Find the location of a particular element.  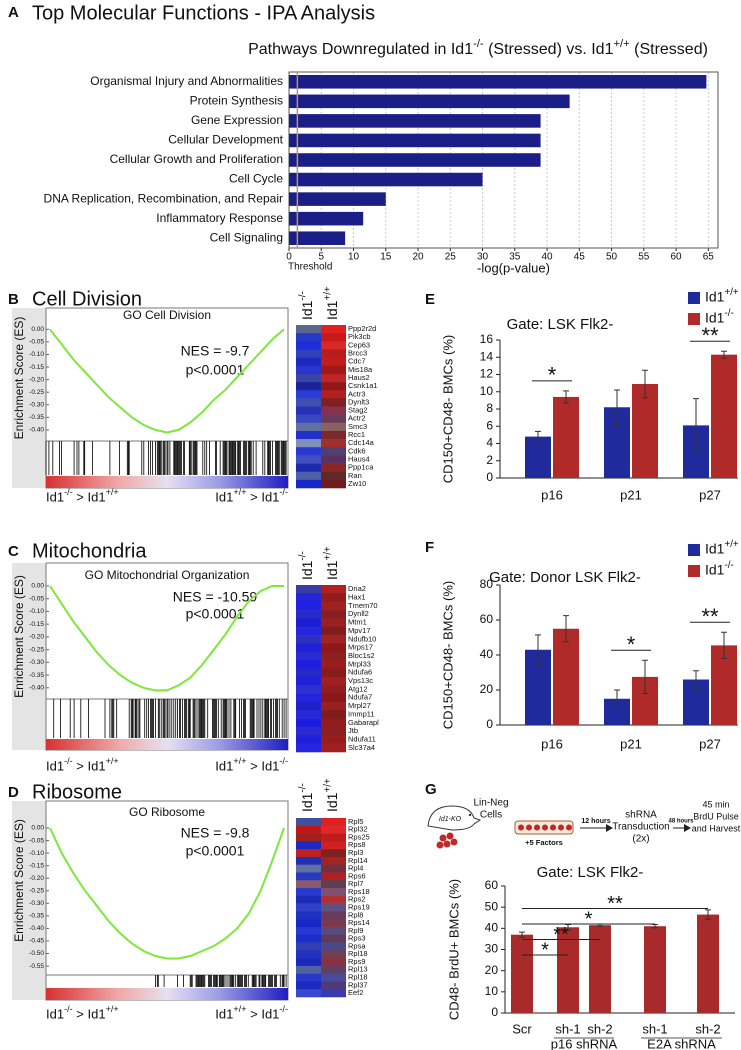

gene-label: Rpl4 is located at coordinates (355, 868).